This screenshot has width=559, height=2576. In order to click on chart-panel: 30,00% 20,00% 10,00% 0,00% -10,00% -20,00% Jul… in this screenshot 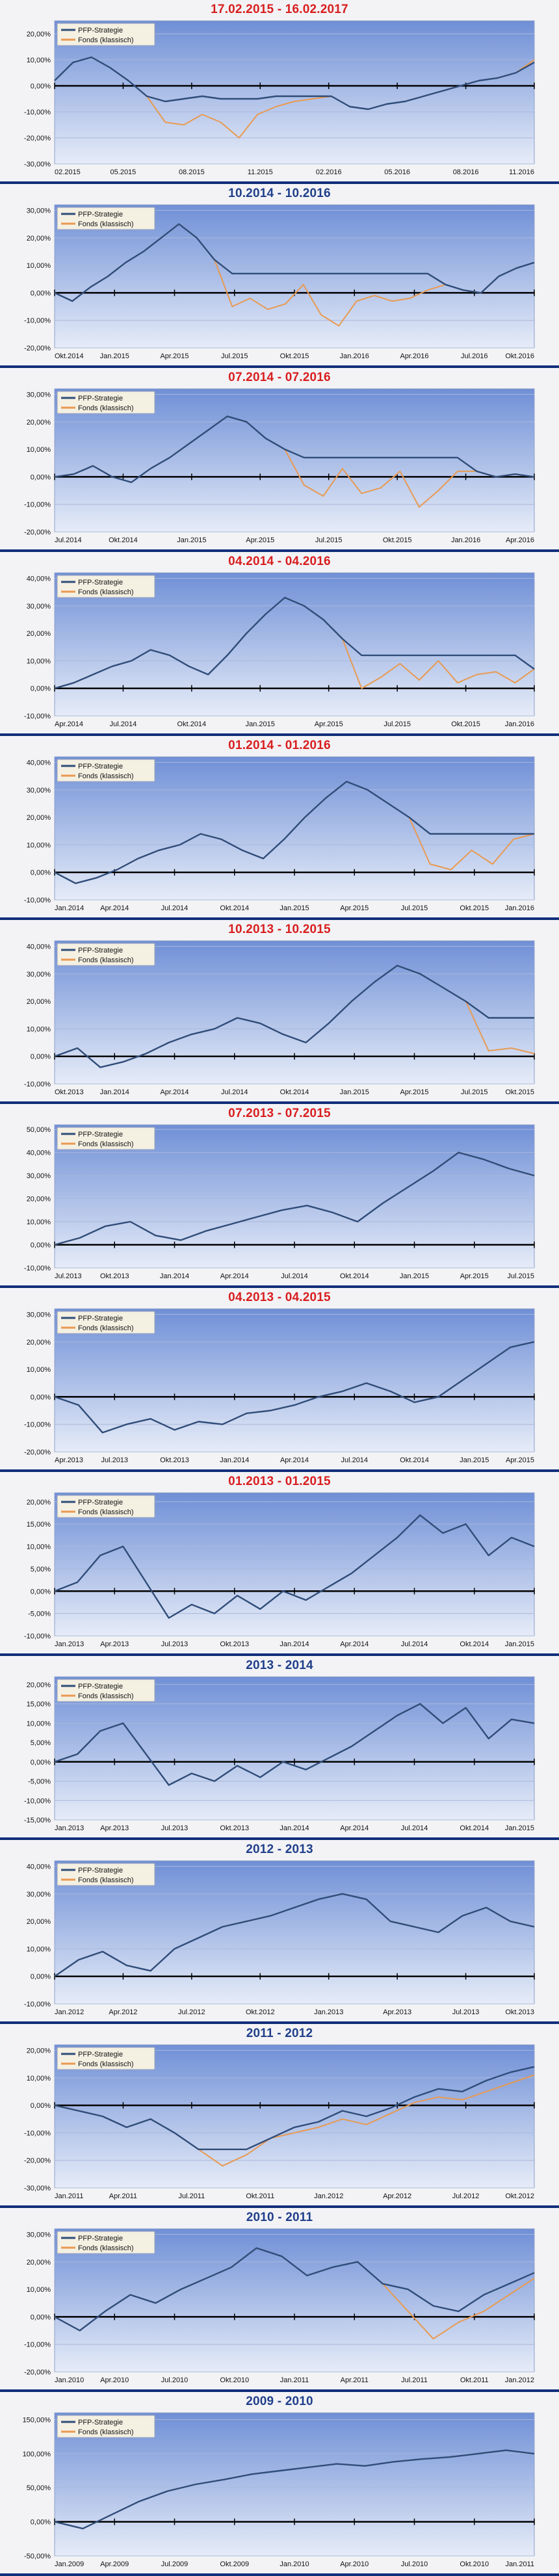, I will do `click(279, 460)`.